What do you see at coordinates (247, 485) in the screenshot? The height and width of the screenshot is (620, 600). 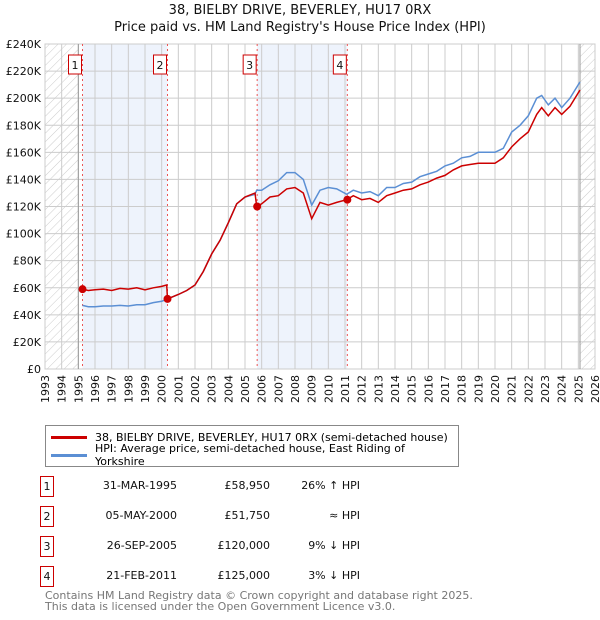 I see `sale-price: £58,950` at bounding box center [247, 485].